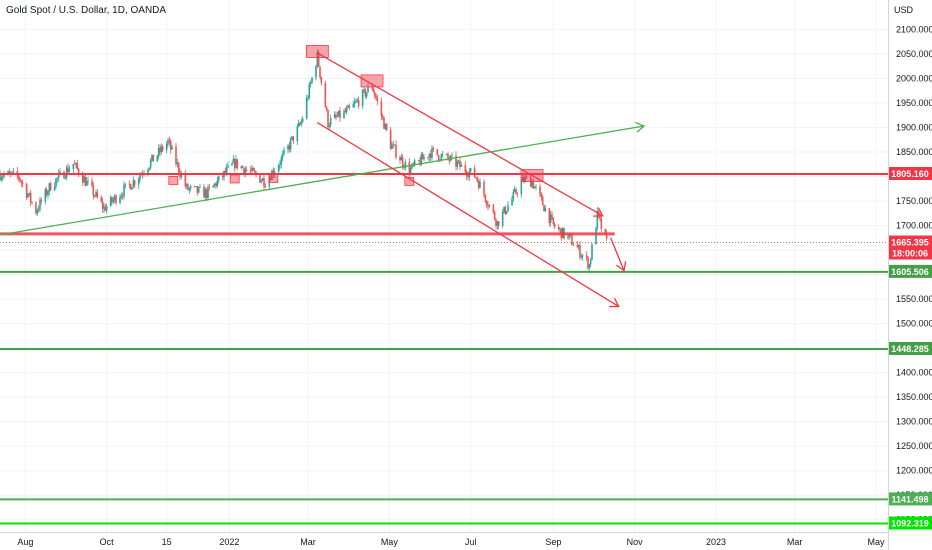 This screenshot has width=932, height=550. Describe the element at coordinates (234, 179) in the screenshot. I see `highlight-marker` at that location.